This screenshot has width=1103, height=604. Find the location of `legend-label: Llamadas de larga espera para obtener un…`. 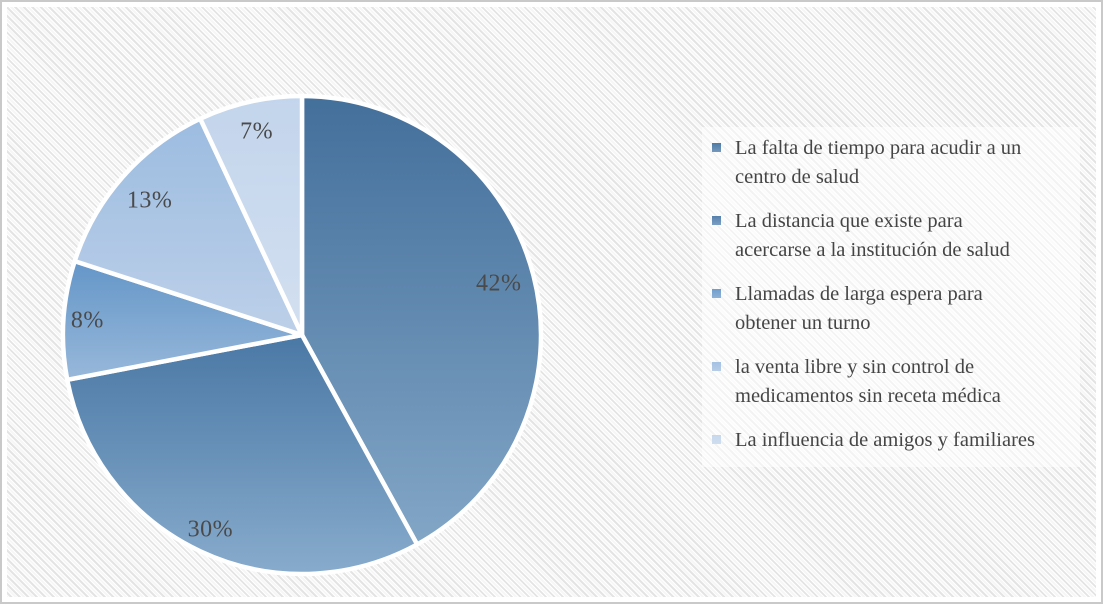

legend-label: Llamadas de larga espera para obtener un… is located at coordinates (859, 308).